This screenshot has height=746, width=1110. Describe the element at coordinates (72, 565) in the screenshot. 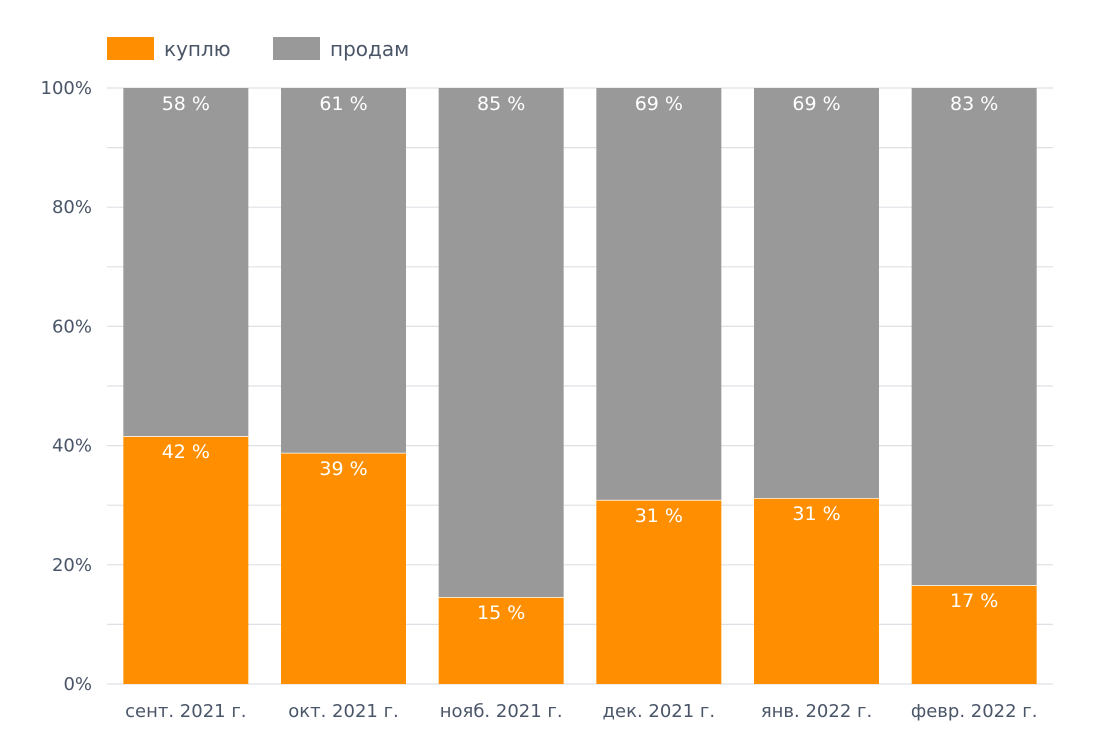

I see `y-tick-label: 20%` at that location.